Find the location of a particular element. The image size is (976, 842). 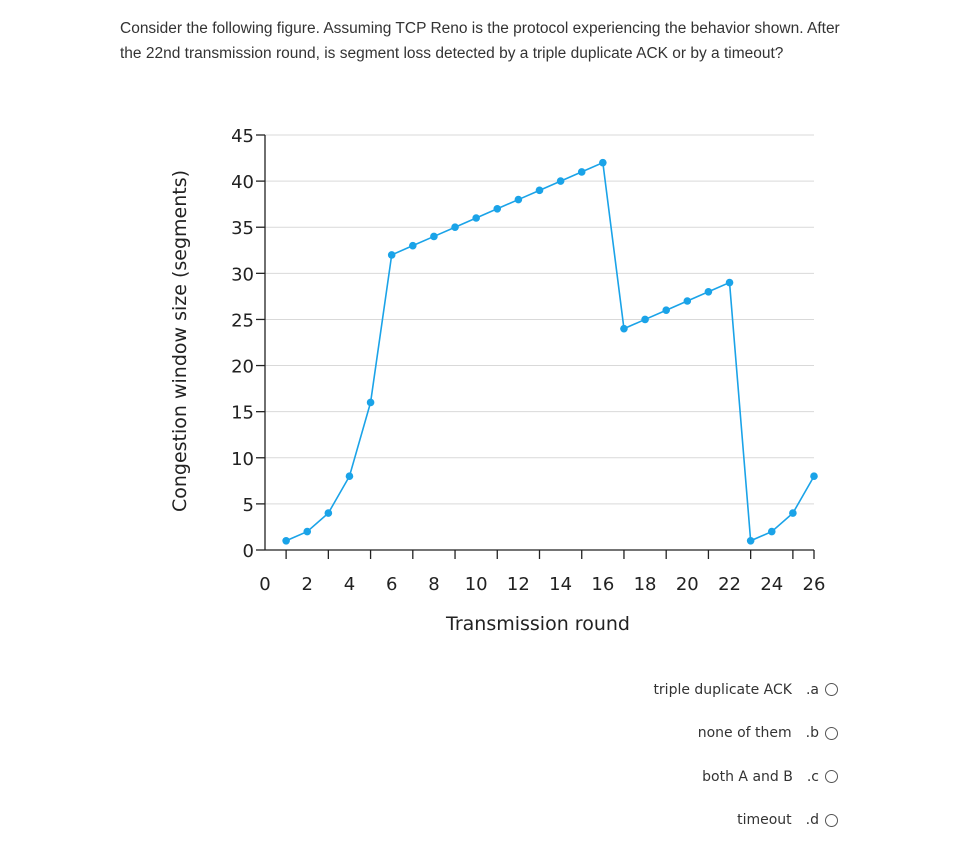

option-c-label: both A and B is located at coordinates (747, 777).